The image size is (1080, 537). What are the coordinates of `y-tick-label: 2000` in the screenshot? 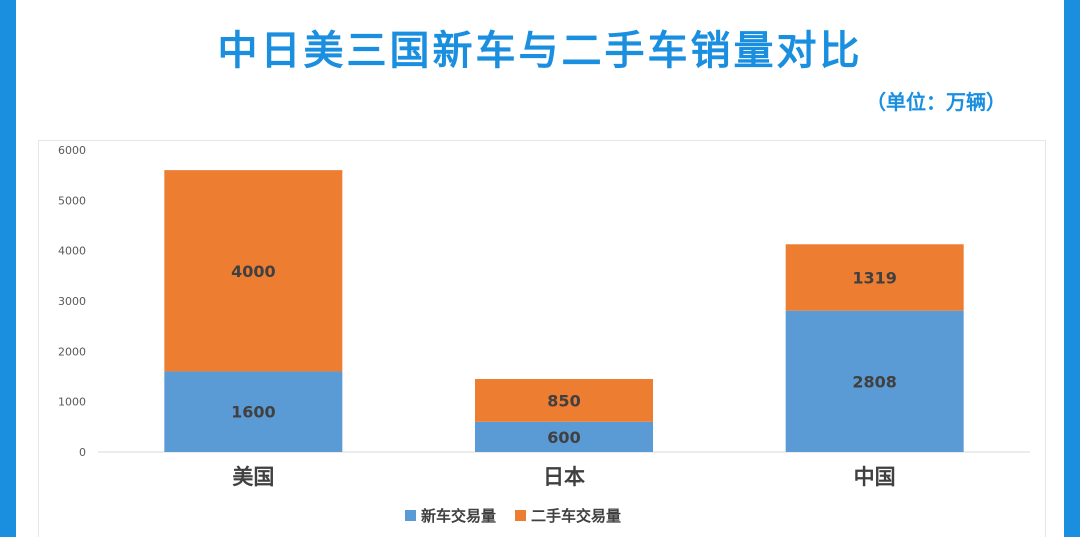 It's located at (72, 351).